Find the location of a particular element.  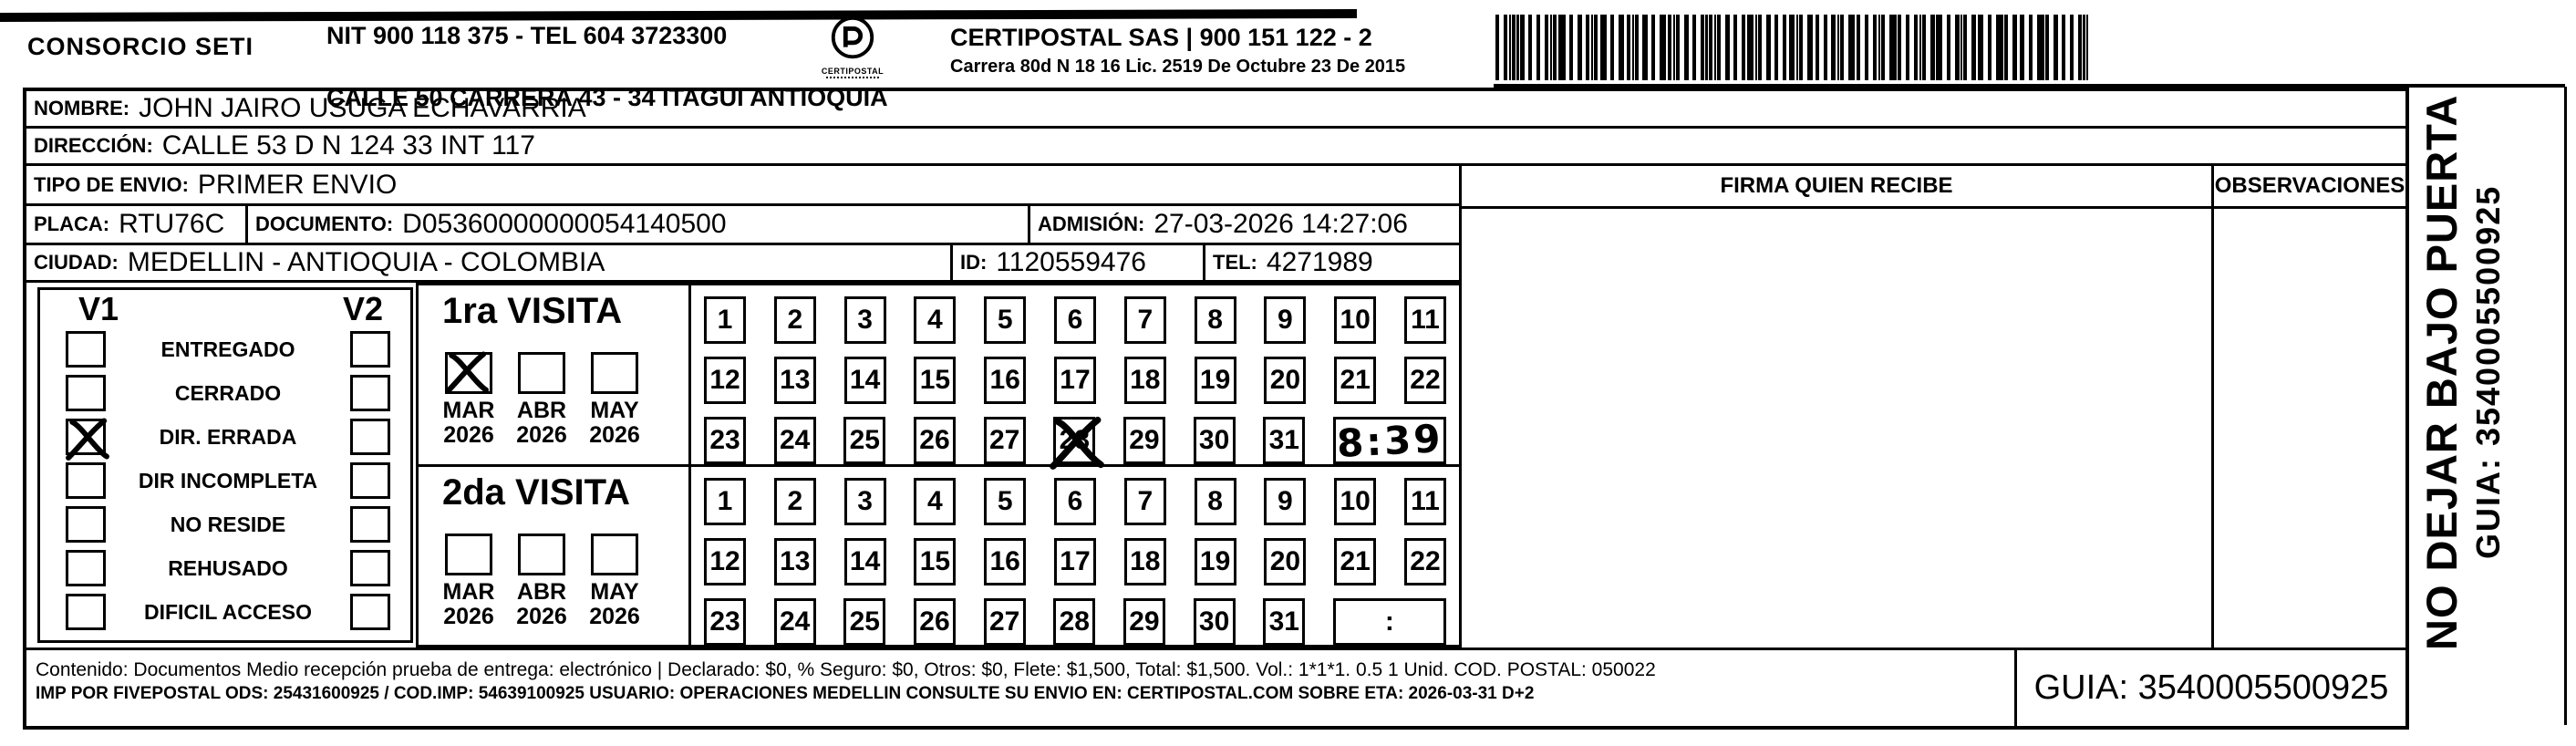

day-number: 21 is located at coordinates (1355, 561).